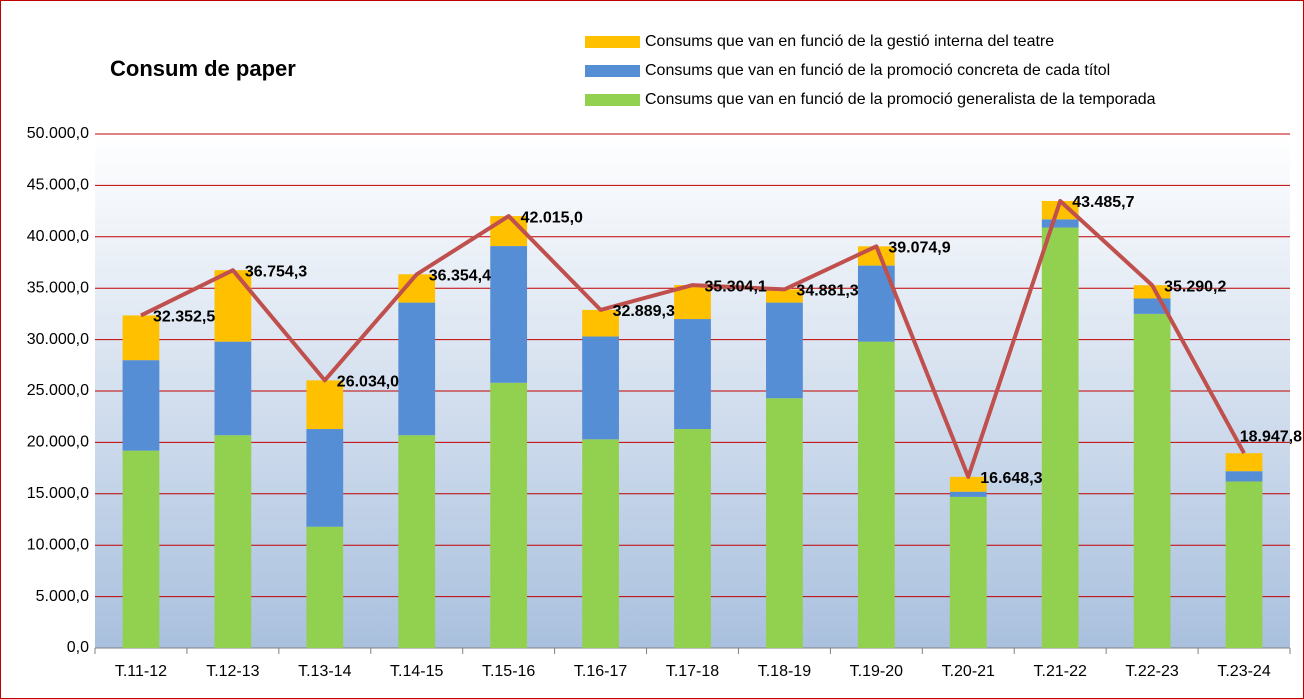 Image resolution: width=1304 pixels, height=699 pixels. I want to click on x-tick-label: T.19-20, so click(876, 671).